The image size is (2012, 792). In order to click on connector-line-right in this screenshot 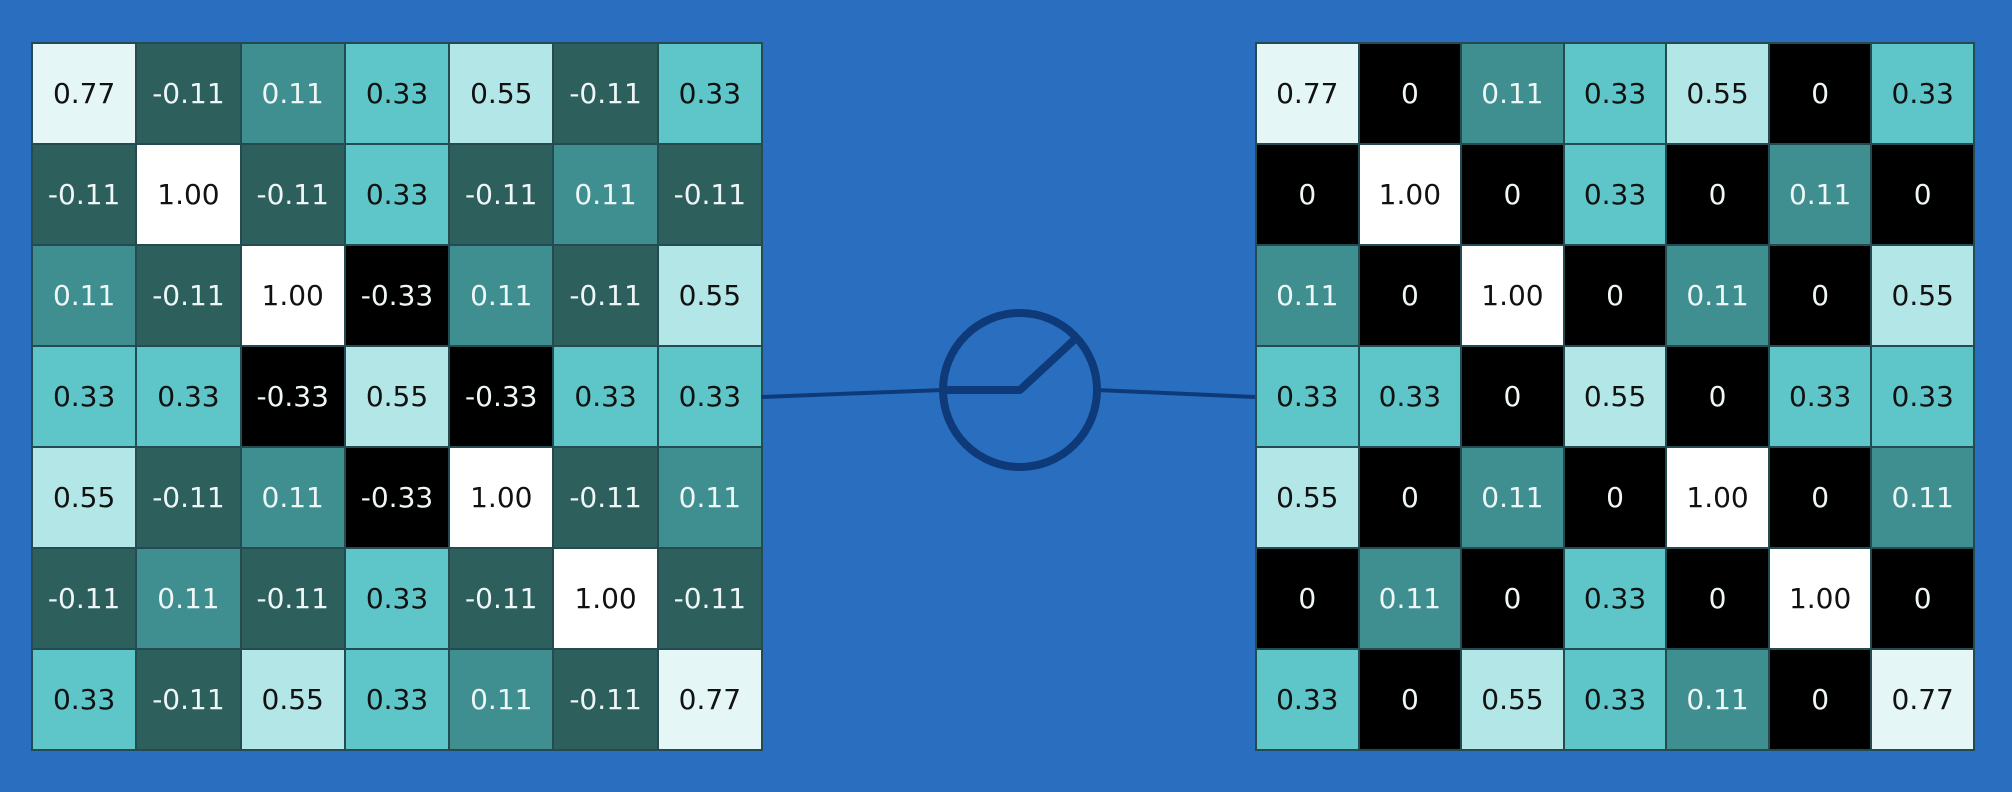, I will do `click(1176, 393)`.